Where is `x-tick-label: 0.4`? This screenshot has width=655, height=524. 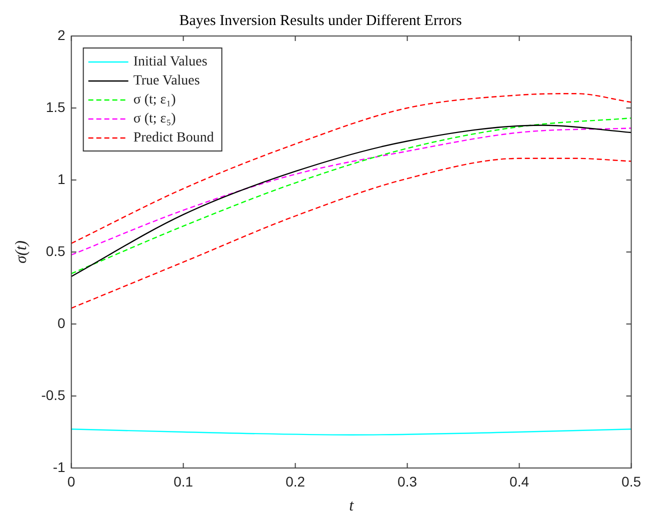 x-tick-label: 0.4 is located at coordinates (520, 481).